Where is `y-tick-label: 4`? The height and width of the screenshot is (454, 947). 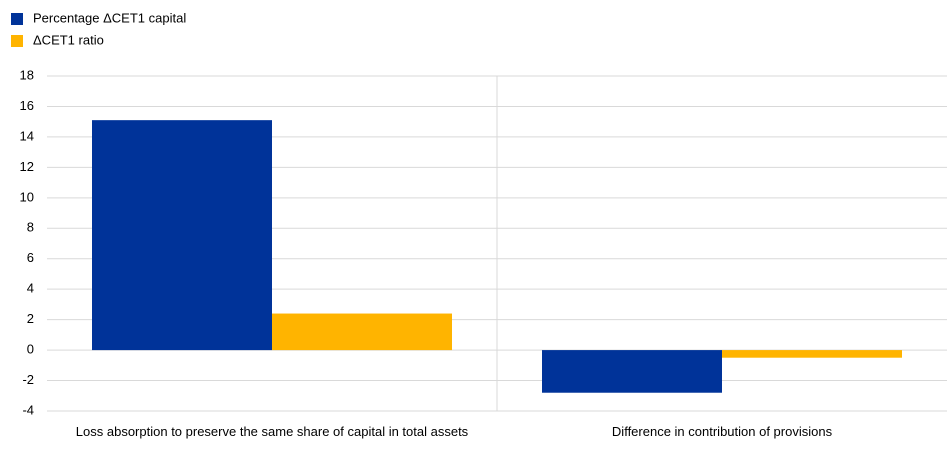 y-tick-label: 4 is located at coordinates (30, 288).